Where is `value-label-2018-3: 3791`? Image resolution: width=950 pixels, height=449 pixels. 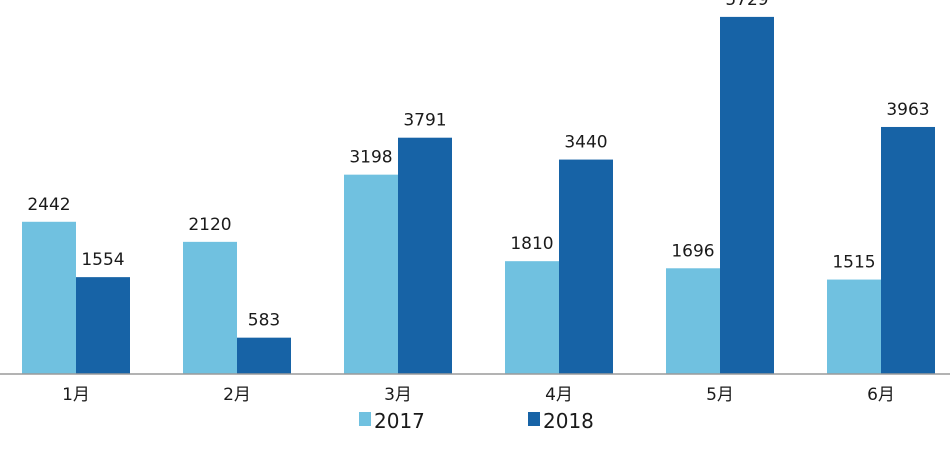 value-label-2018-3: 3791 is located at coordinates (424, 121).